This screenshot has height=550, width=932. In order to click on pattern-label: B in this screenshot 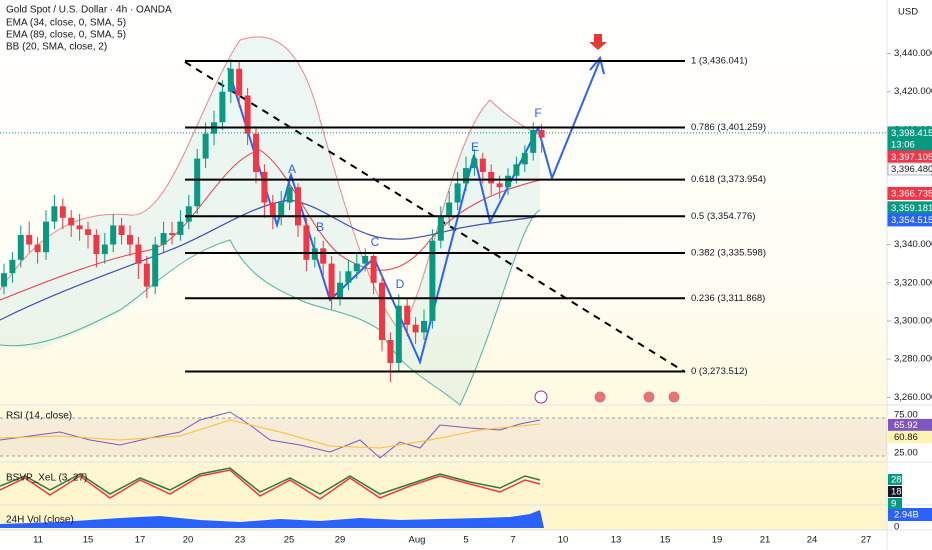, I will do `click(320, 227)`.